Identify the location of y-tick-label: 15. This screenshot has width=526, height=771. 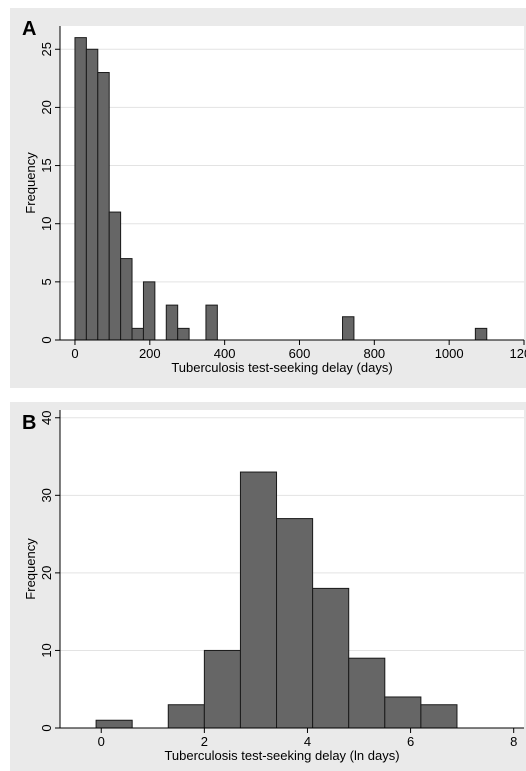
(46, 165).